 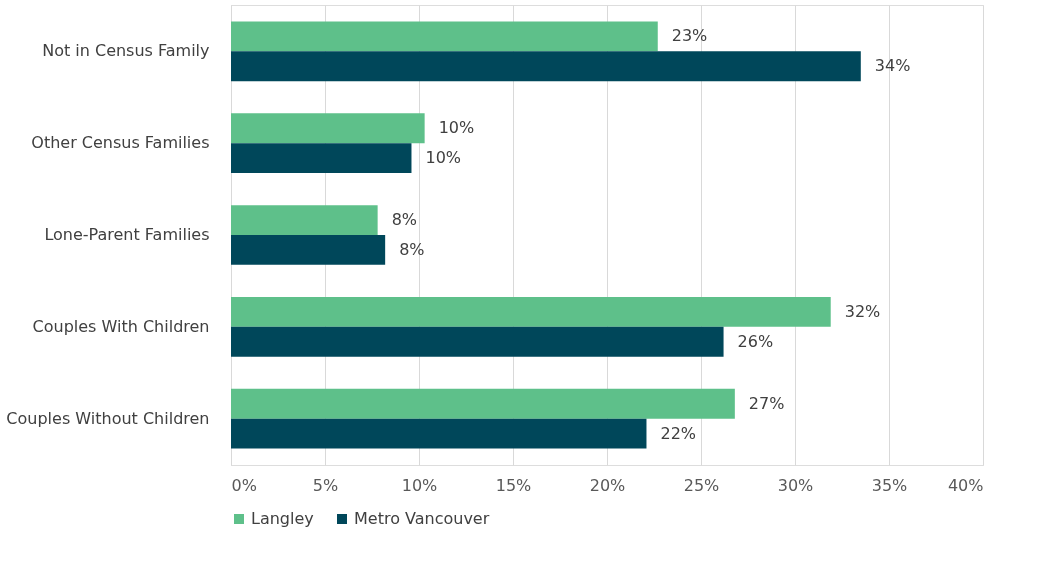 I want to click on data-label: 26%, so click(x=755, y=341).